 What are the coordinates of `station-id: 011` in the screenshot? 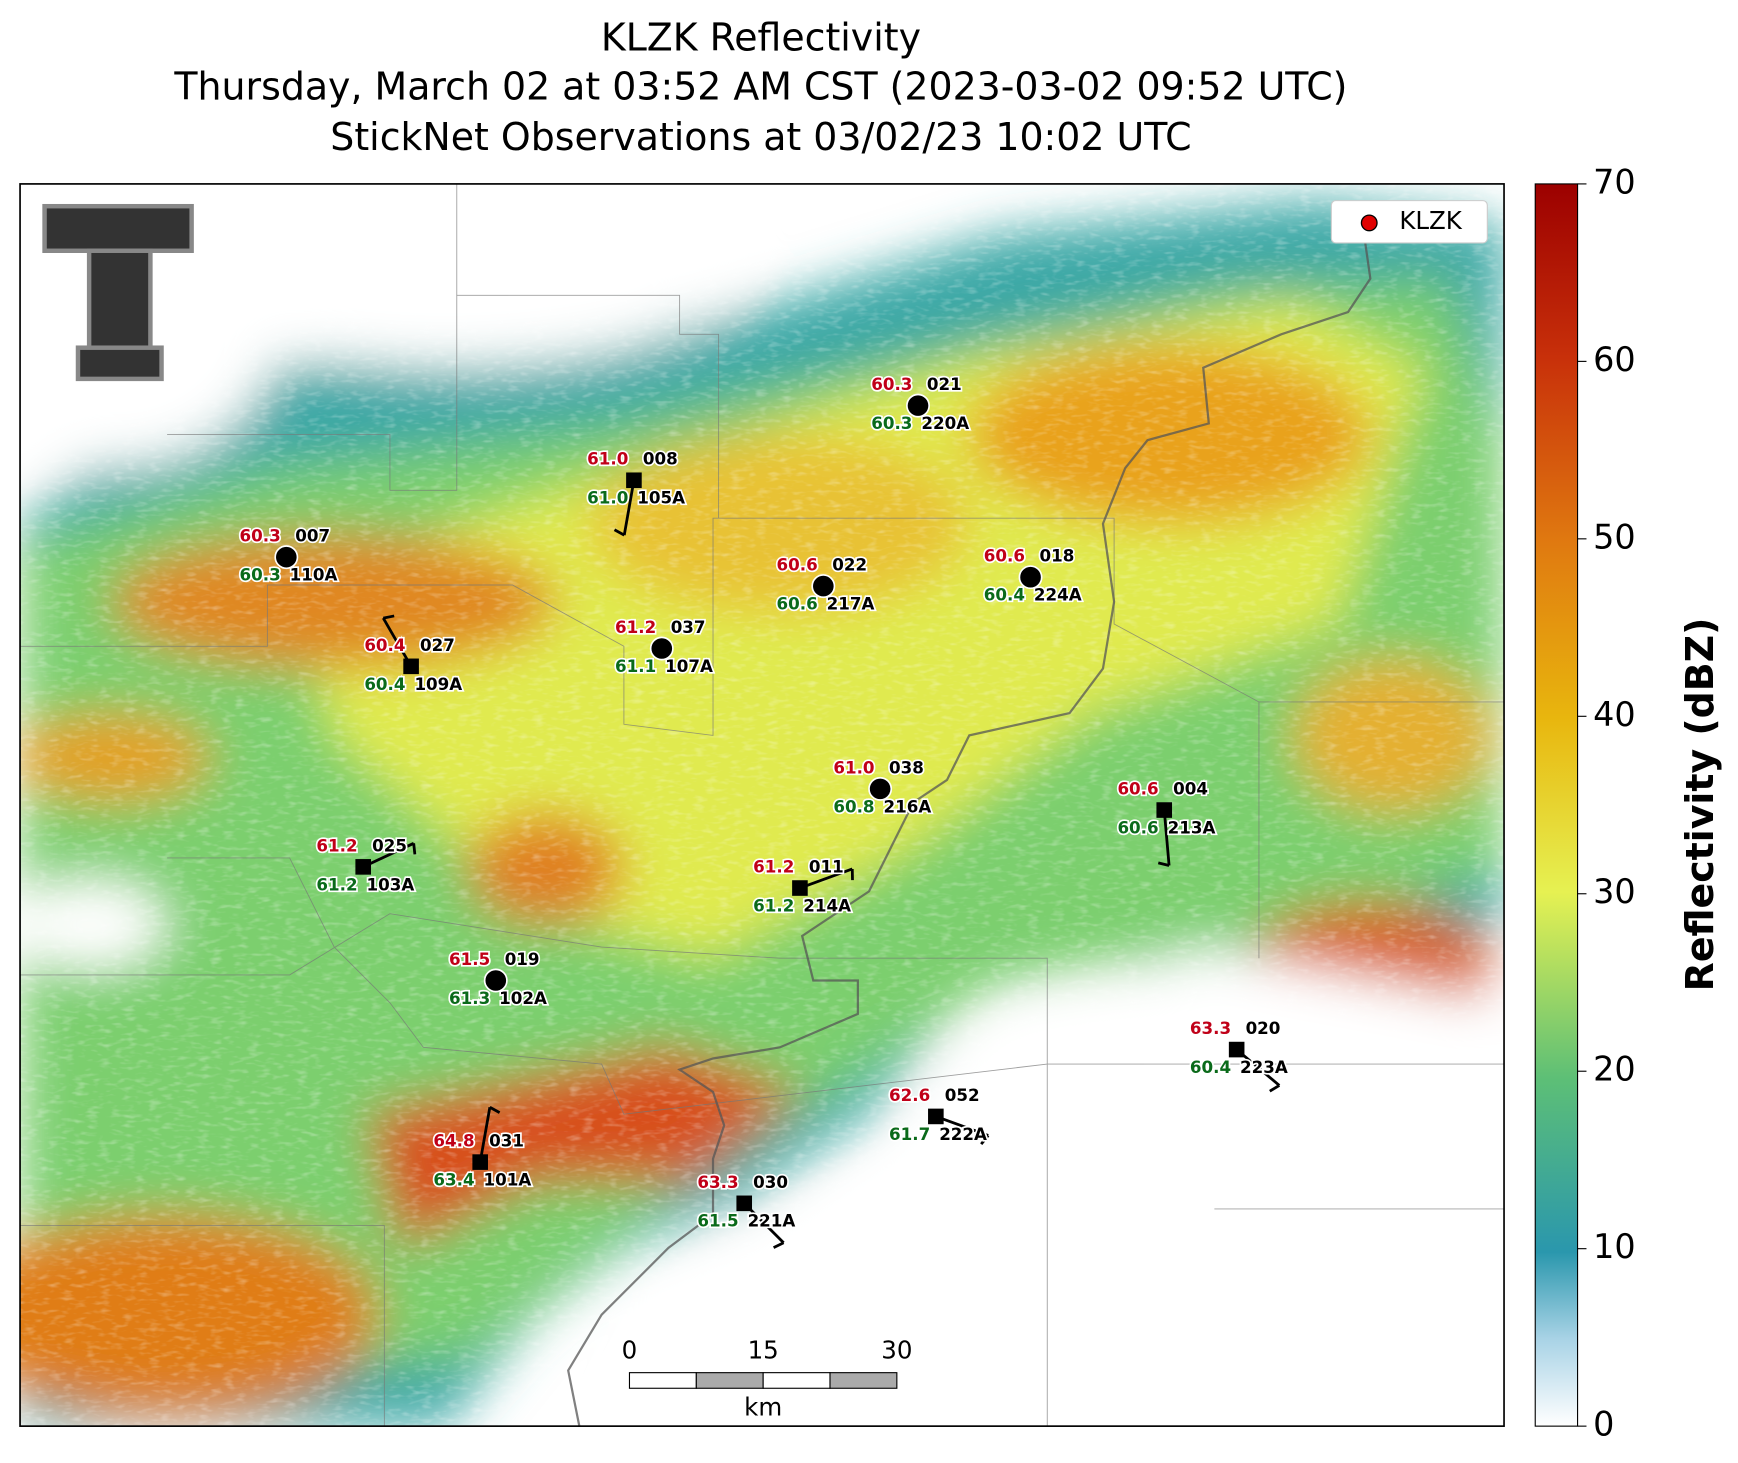 It's located at (826, 866).